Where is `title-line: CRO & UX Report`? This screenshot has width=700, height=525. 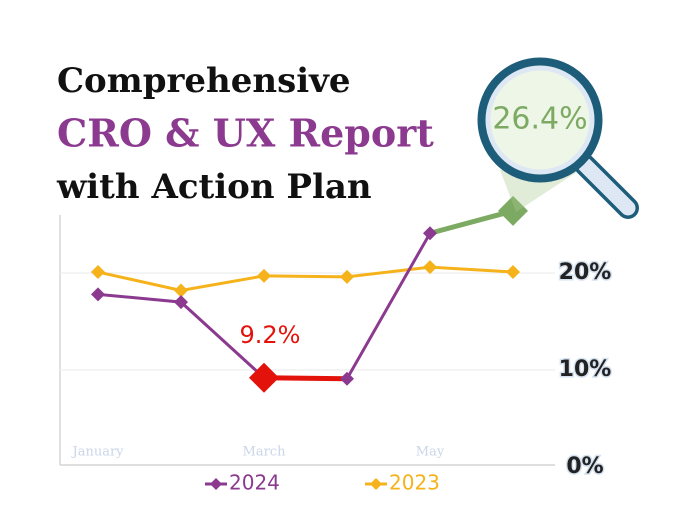
title-line: CRO & UX Report is located at coordinates (245, 133).